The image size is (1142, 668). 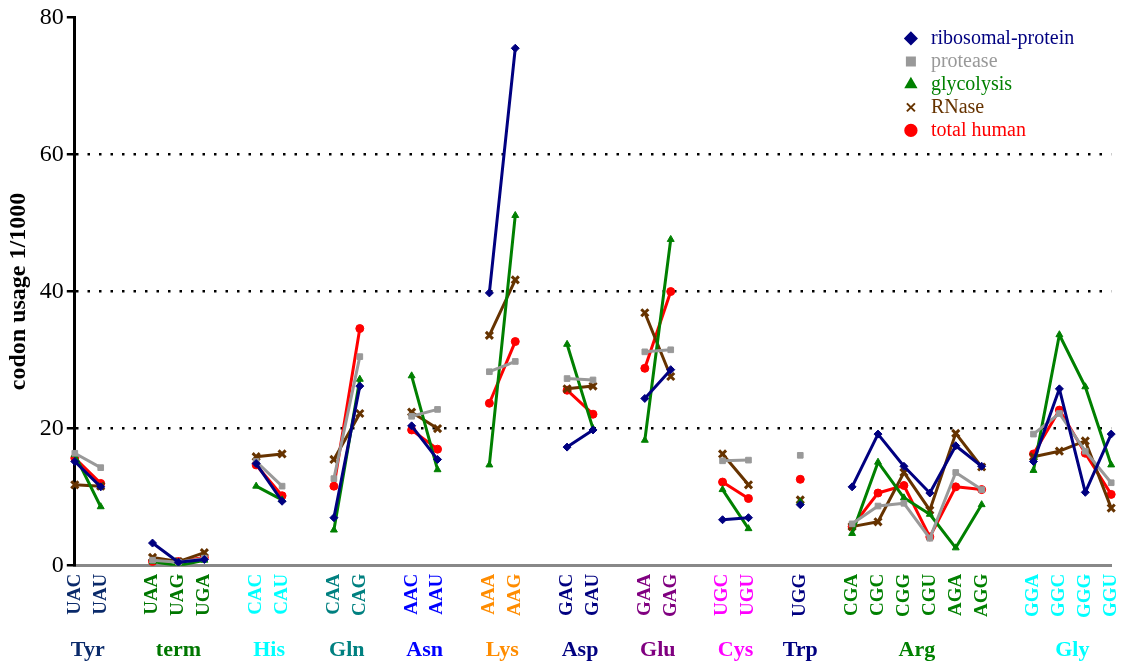 I want to click on y-tick-label: 20, so click(x=51, y=426).